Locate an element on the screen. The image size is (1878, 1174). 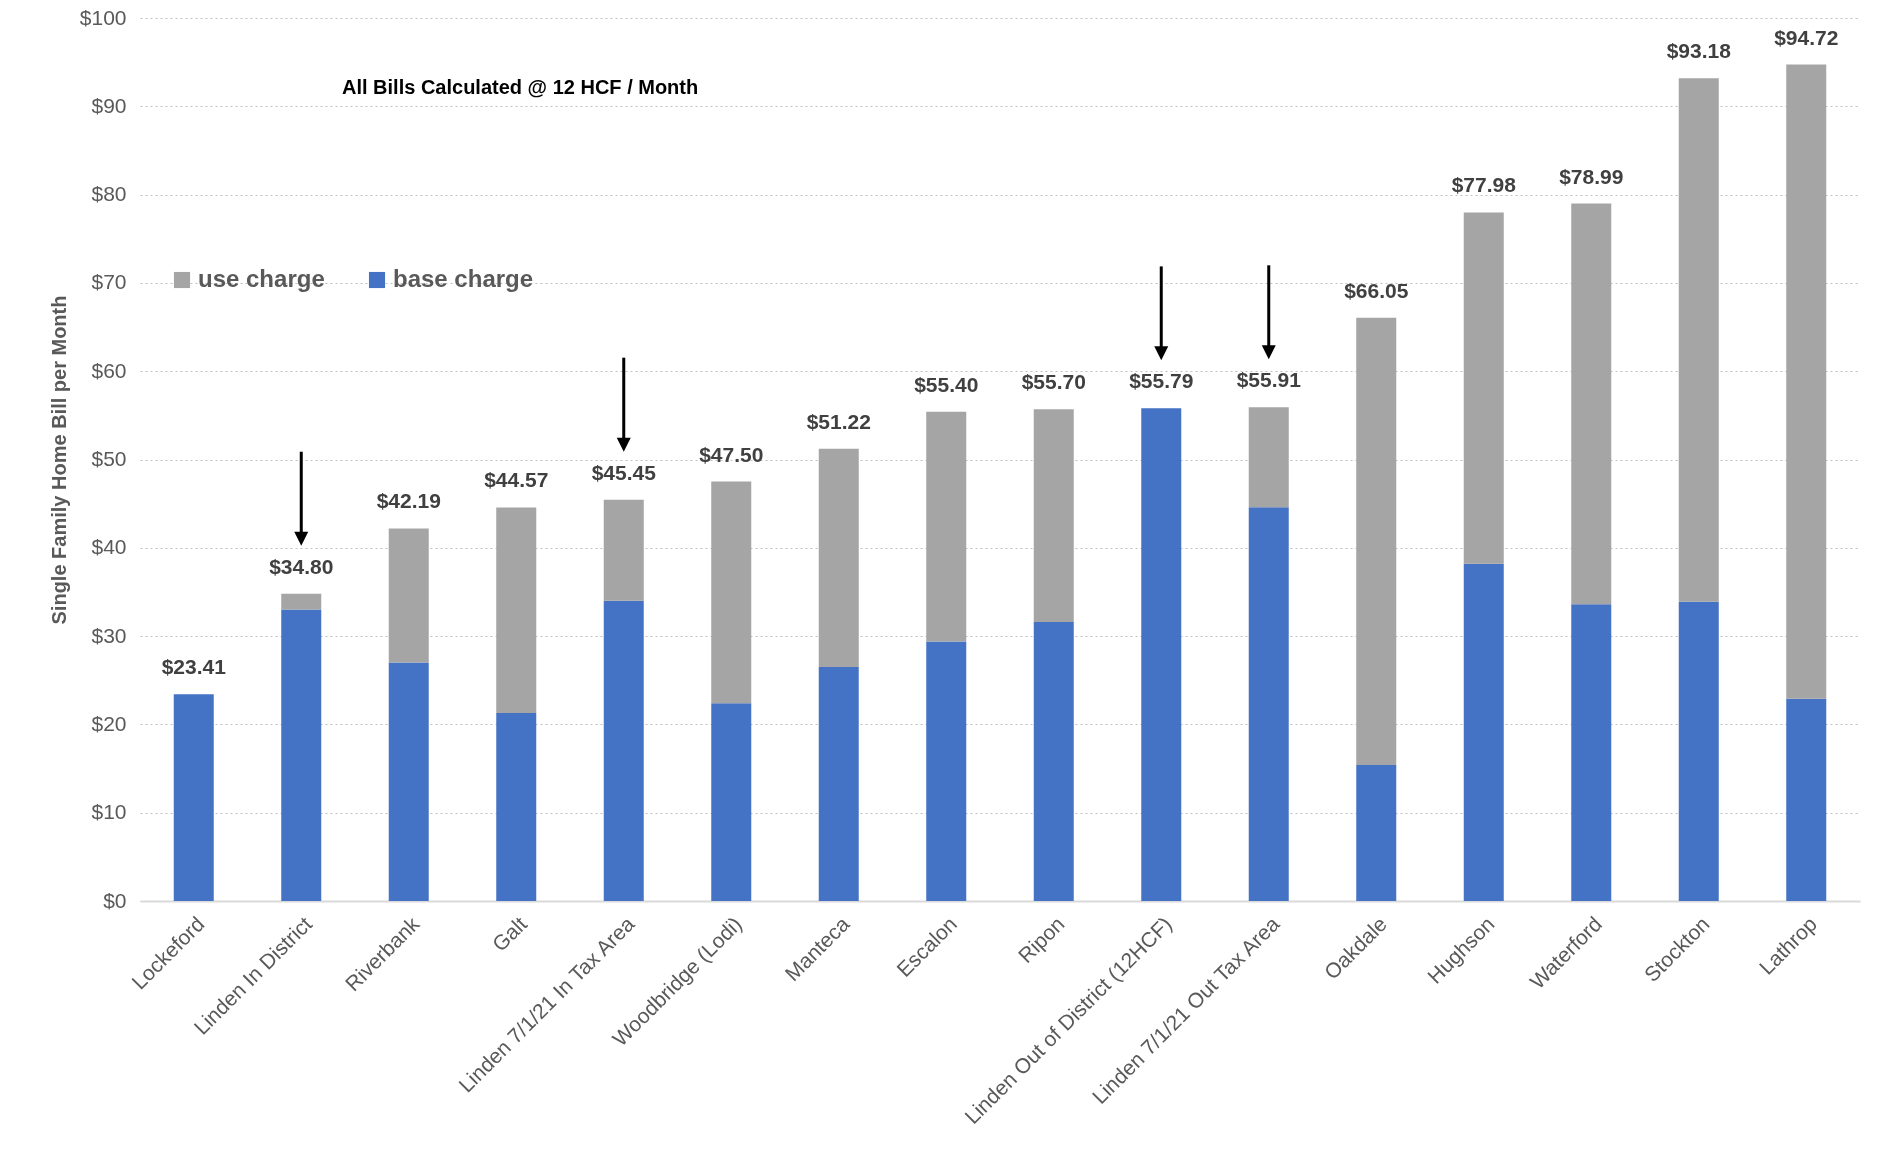
total-label: $93.18 is located at coordinates (1699, 51).